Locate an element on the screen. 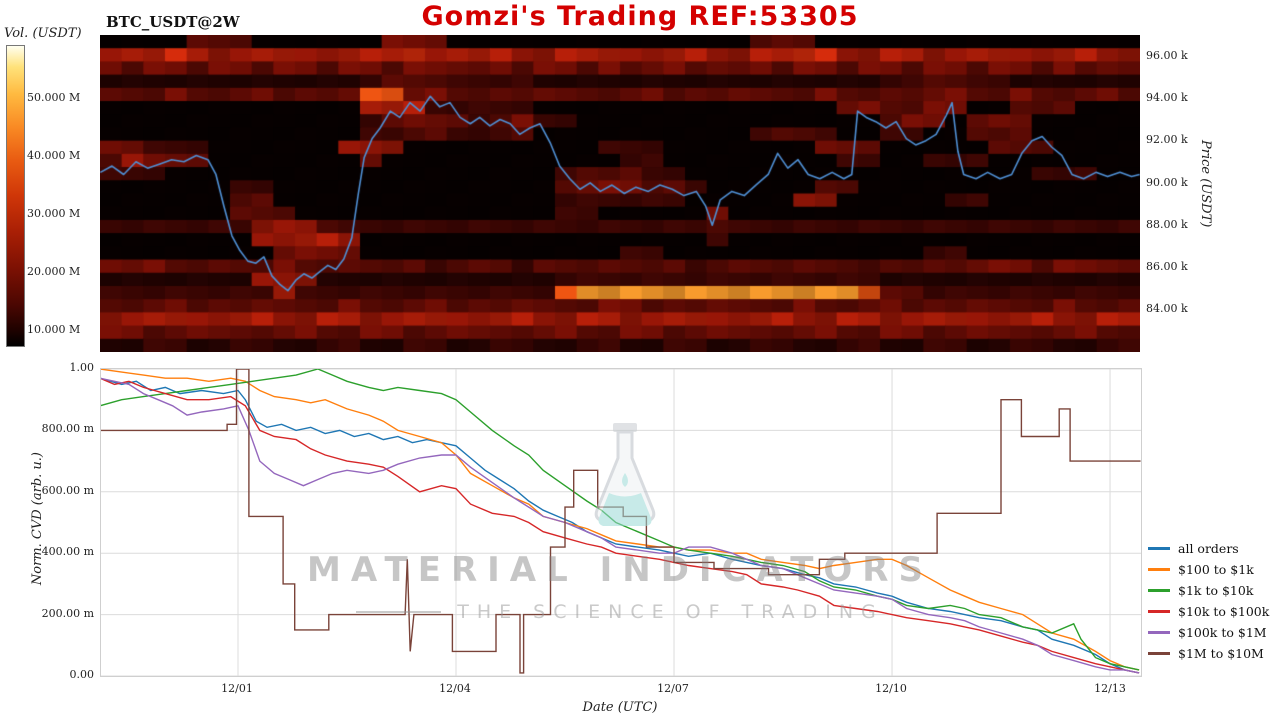 The width and height of the screenshot is (1280, 720). cvd-y-axis-title: Norm. CVD (arb. u.) is located at coordinates (37, 519).